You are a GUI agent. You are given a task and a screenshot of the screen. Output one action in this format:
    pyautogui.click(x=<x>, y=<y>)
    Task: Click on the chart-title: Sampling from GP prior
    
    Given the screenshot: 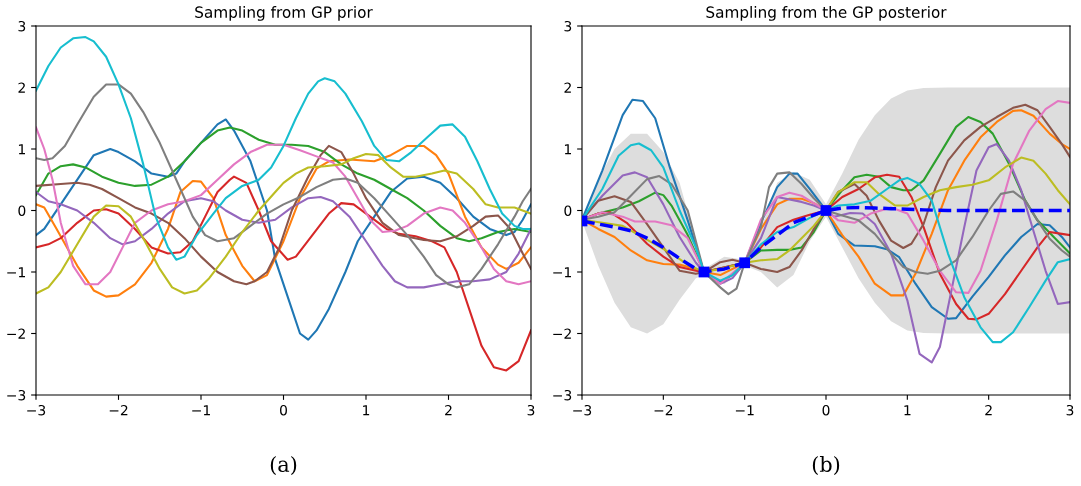 What is the action you would take?
    pyautogui.click(x=284, y=13)
    